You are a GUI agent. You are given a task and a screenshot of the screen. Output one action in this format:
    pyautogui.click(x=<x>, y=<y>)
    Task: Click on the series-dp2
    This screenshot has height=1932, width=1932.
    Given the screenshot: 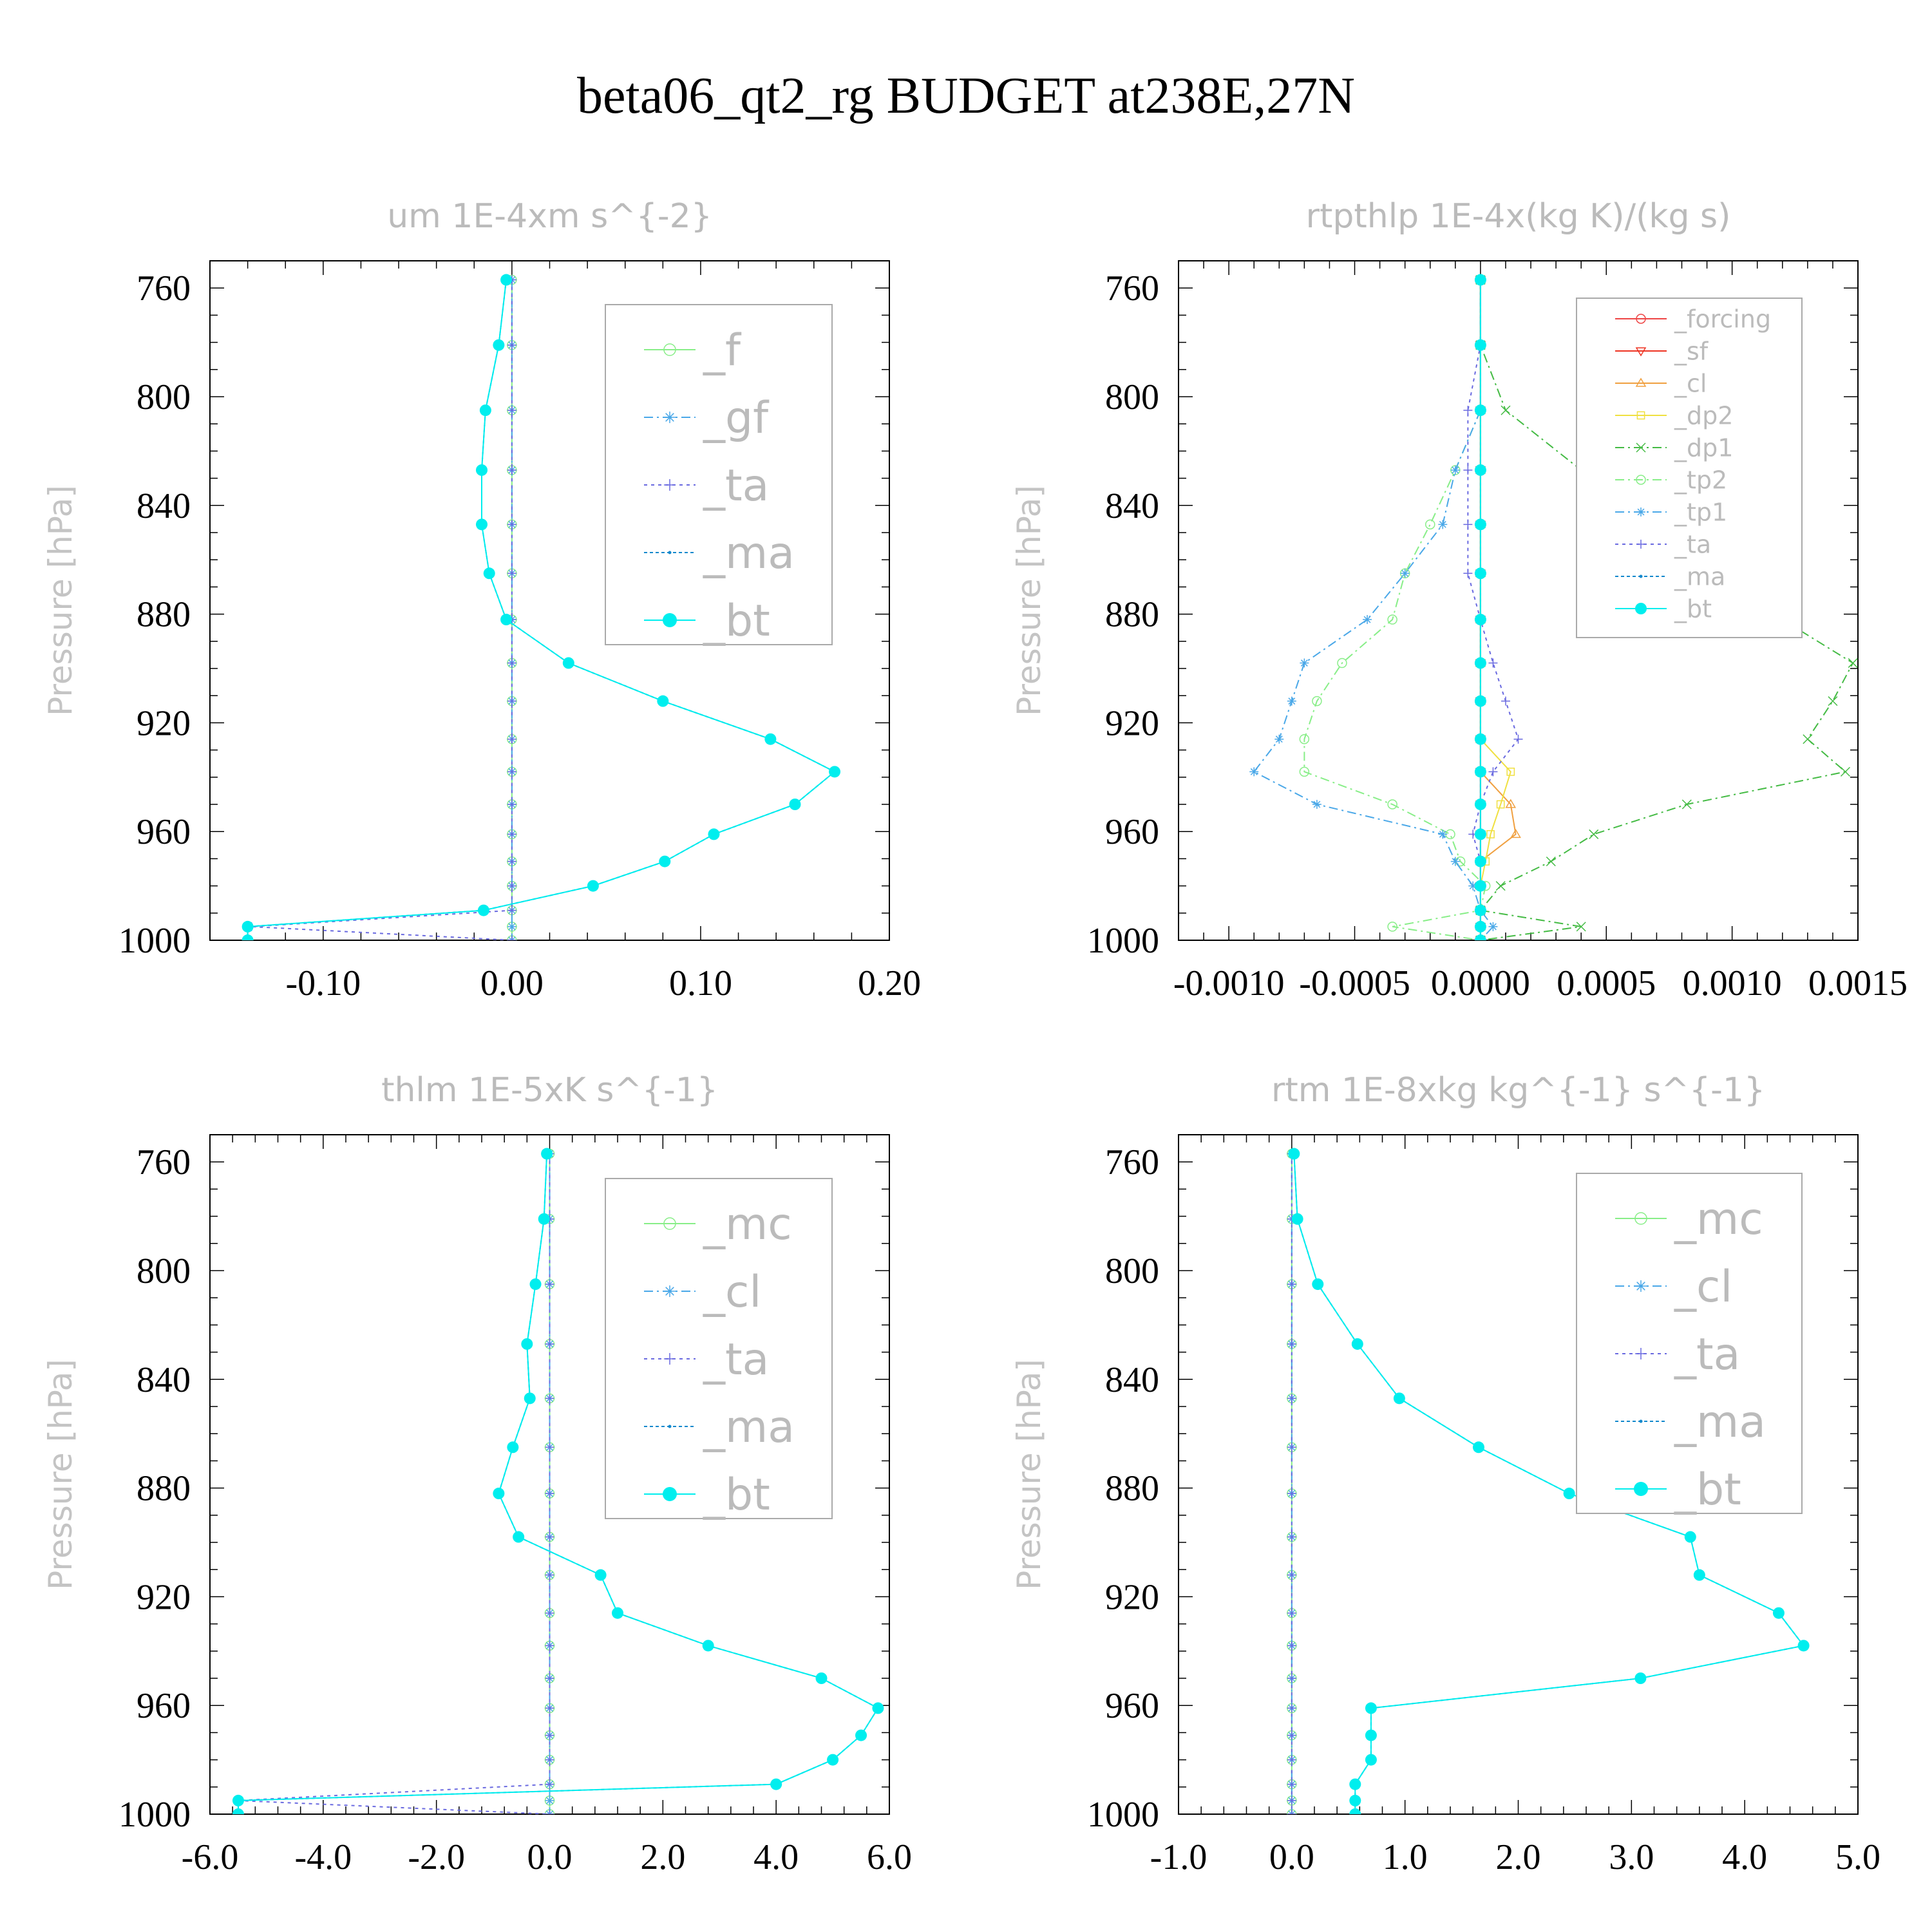 What is the action you would take?
    pyautogui.click(x=1496, y=608)
    